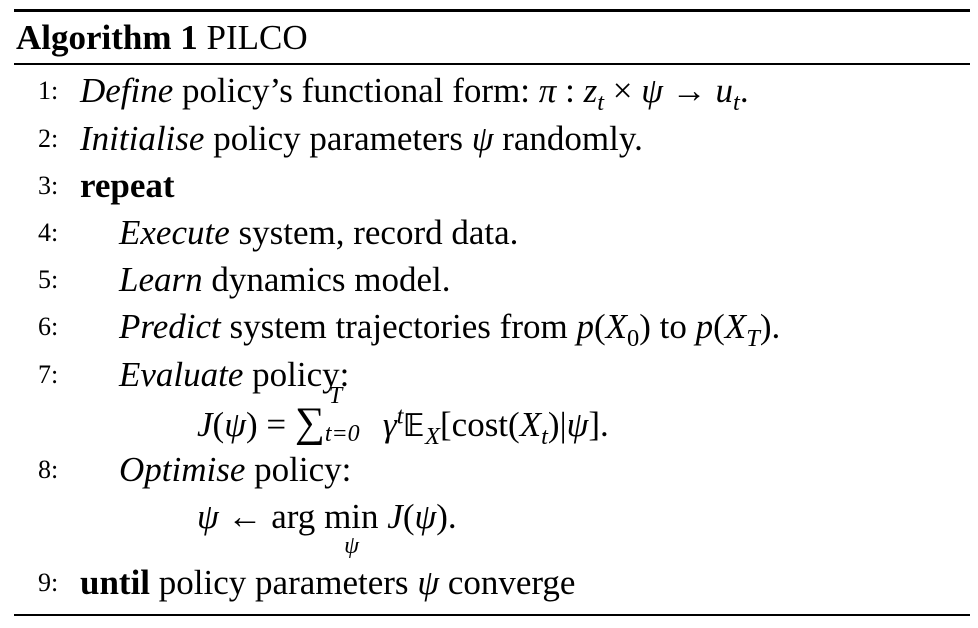 This screenshot has height=628, width=978. Describe the element at coordinates (492, 10) in the screenshot. I see `top-rule` at that location.